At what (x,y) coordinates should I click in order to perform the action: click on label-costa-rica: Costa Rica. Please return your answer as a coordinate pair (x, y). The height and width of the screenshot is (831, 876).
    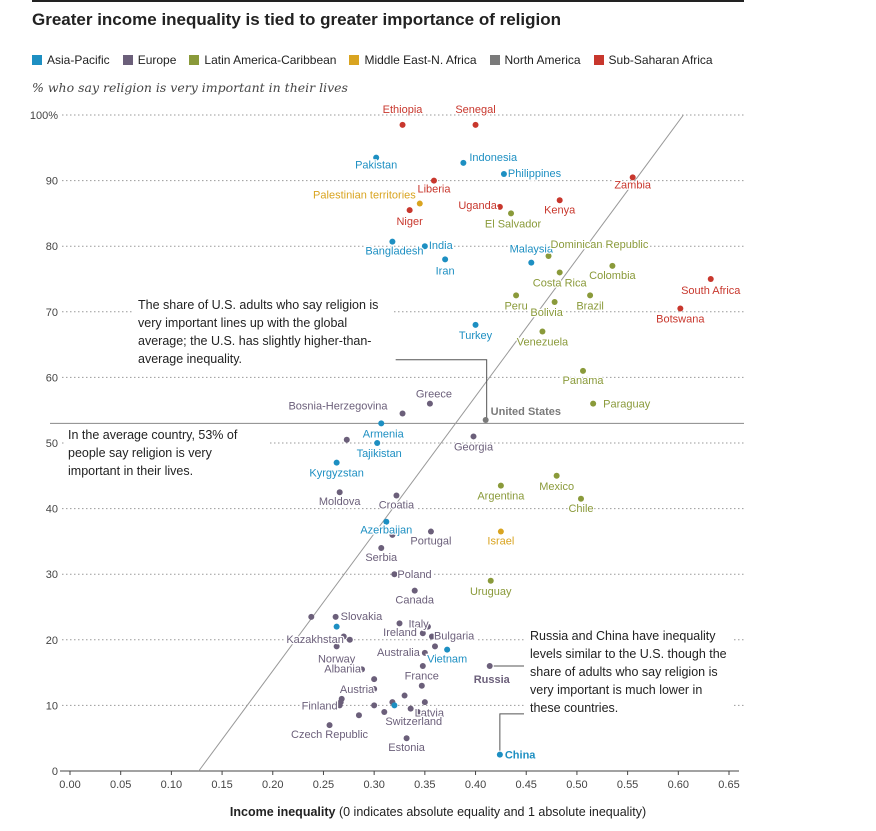
    Looking at the image, I should click on (560, 283).